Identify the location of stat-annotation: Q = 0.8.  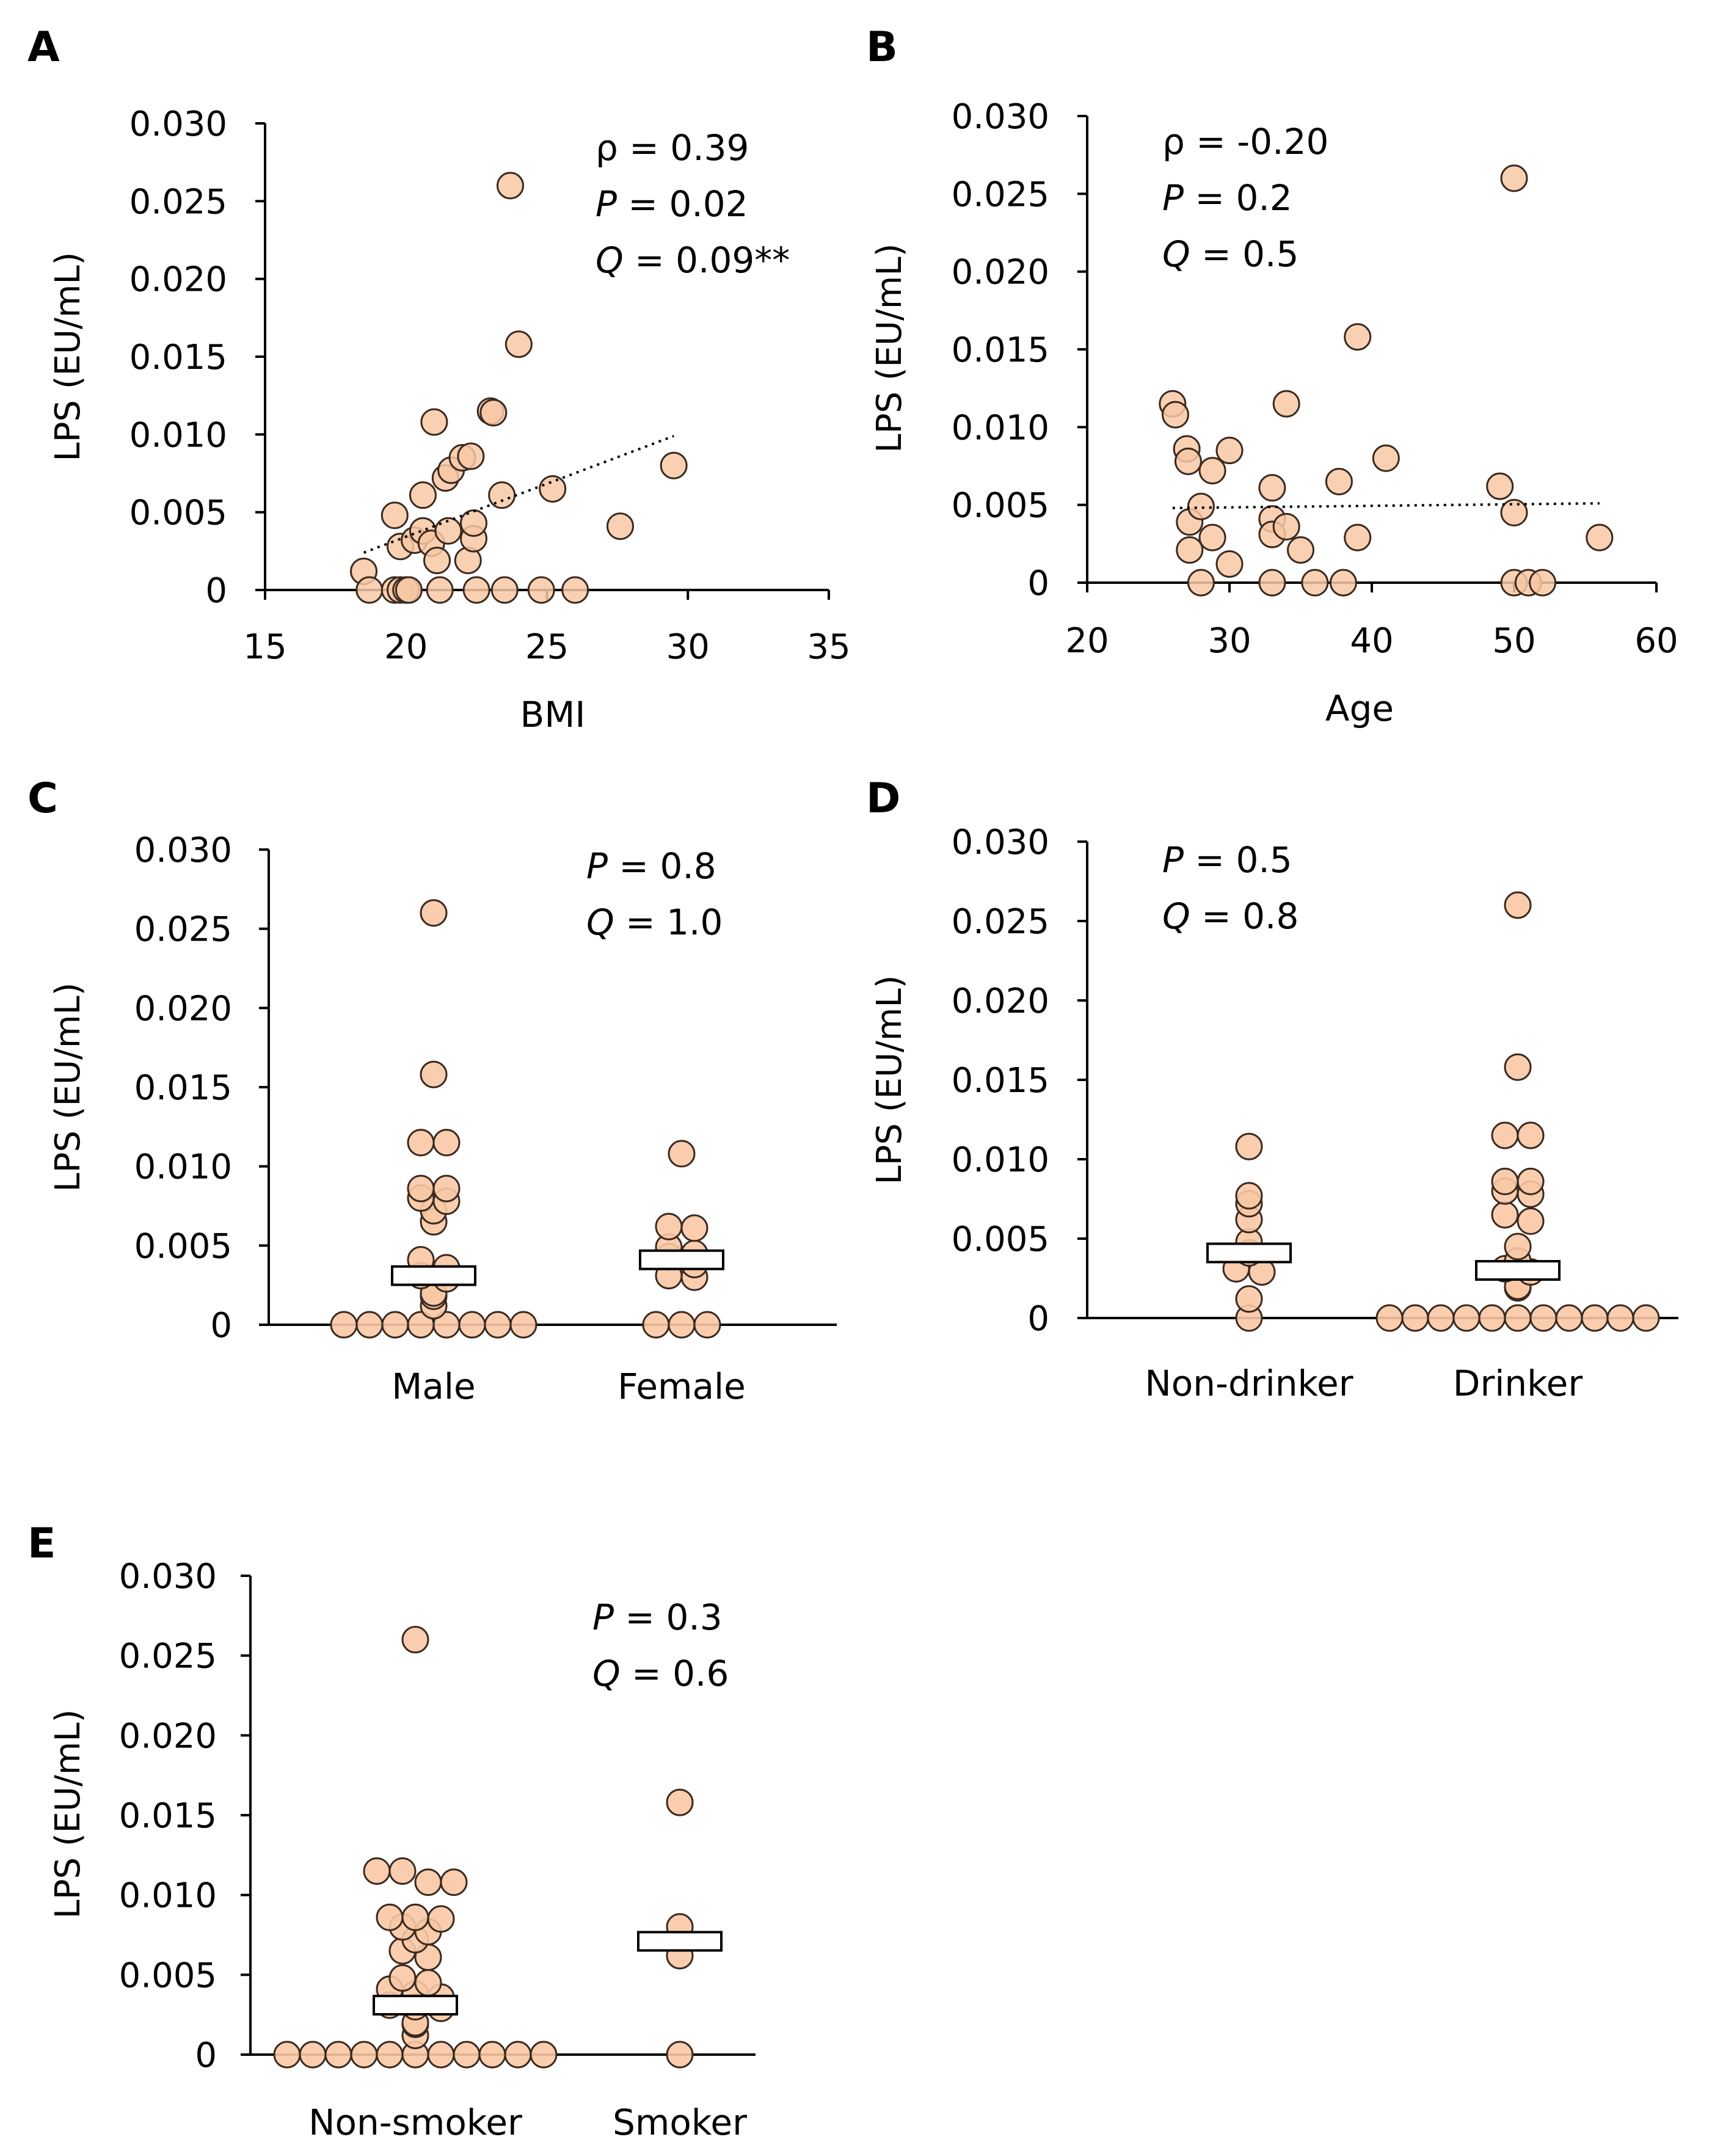
(1230, 916).